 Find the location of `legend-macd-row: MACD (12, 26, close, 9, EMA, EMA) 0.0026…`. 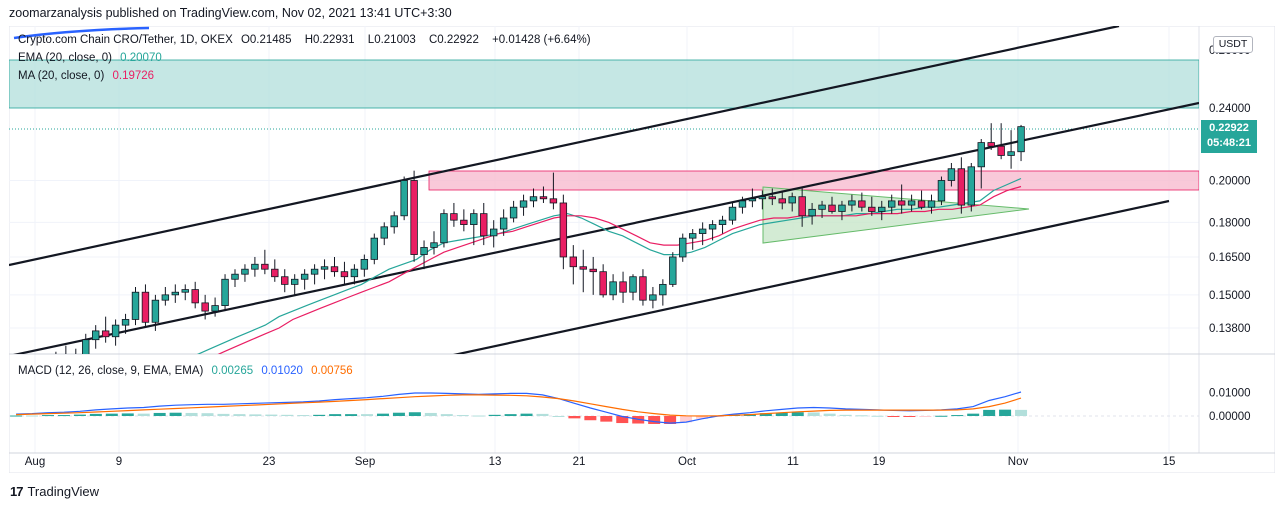

legend-macd-row: MACD (12, 26, close, 9, EMA, EMA) 0.0026… is located at coordinates (188, 371).